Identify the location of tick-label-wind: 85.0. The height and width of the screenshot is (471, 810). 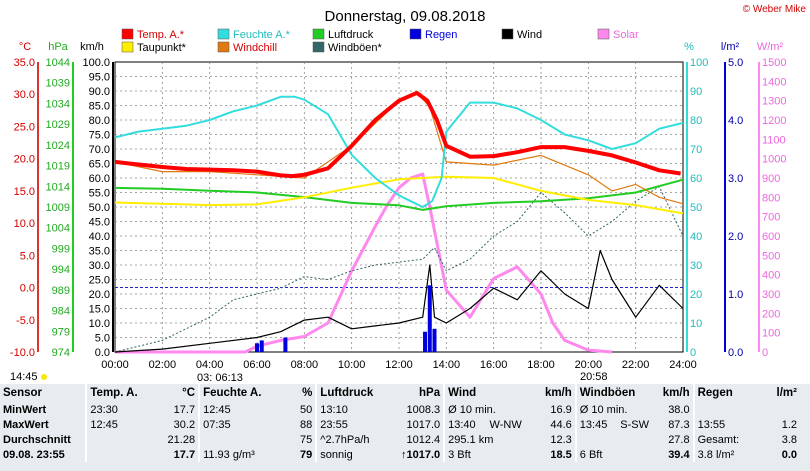
(99, 107).